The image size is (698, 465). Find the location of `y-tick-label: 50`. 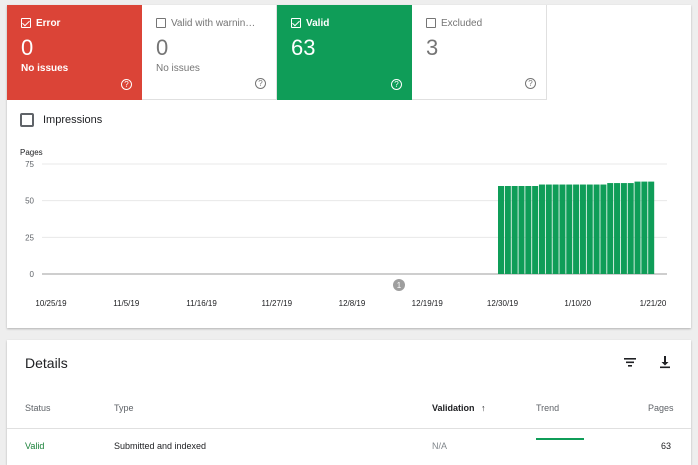

y-tick-label: 50 is located at coordinates (29, 201).